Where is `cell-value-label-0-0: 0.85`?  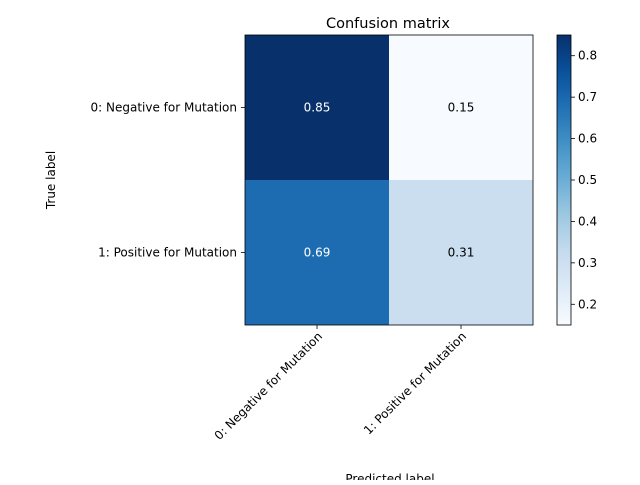
cell-value-label-0-0: 0.85 is located at coordinates (317, 108).